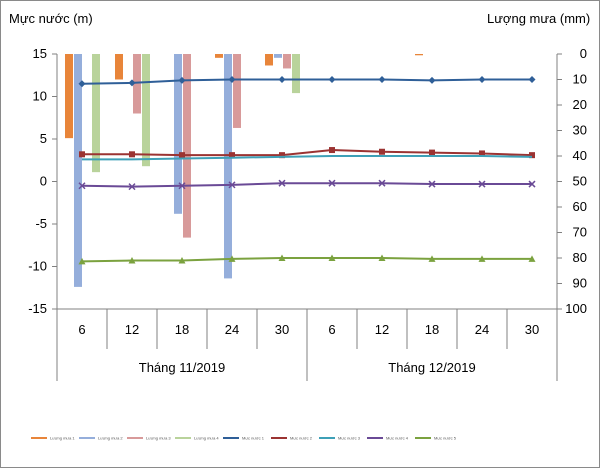  I want to click on right-tick-label-6: 60, so click(580, 206).